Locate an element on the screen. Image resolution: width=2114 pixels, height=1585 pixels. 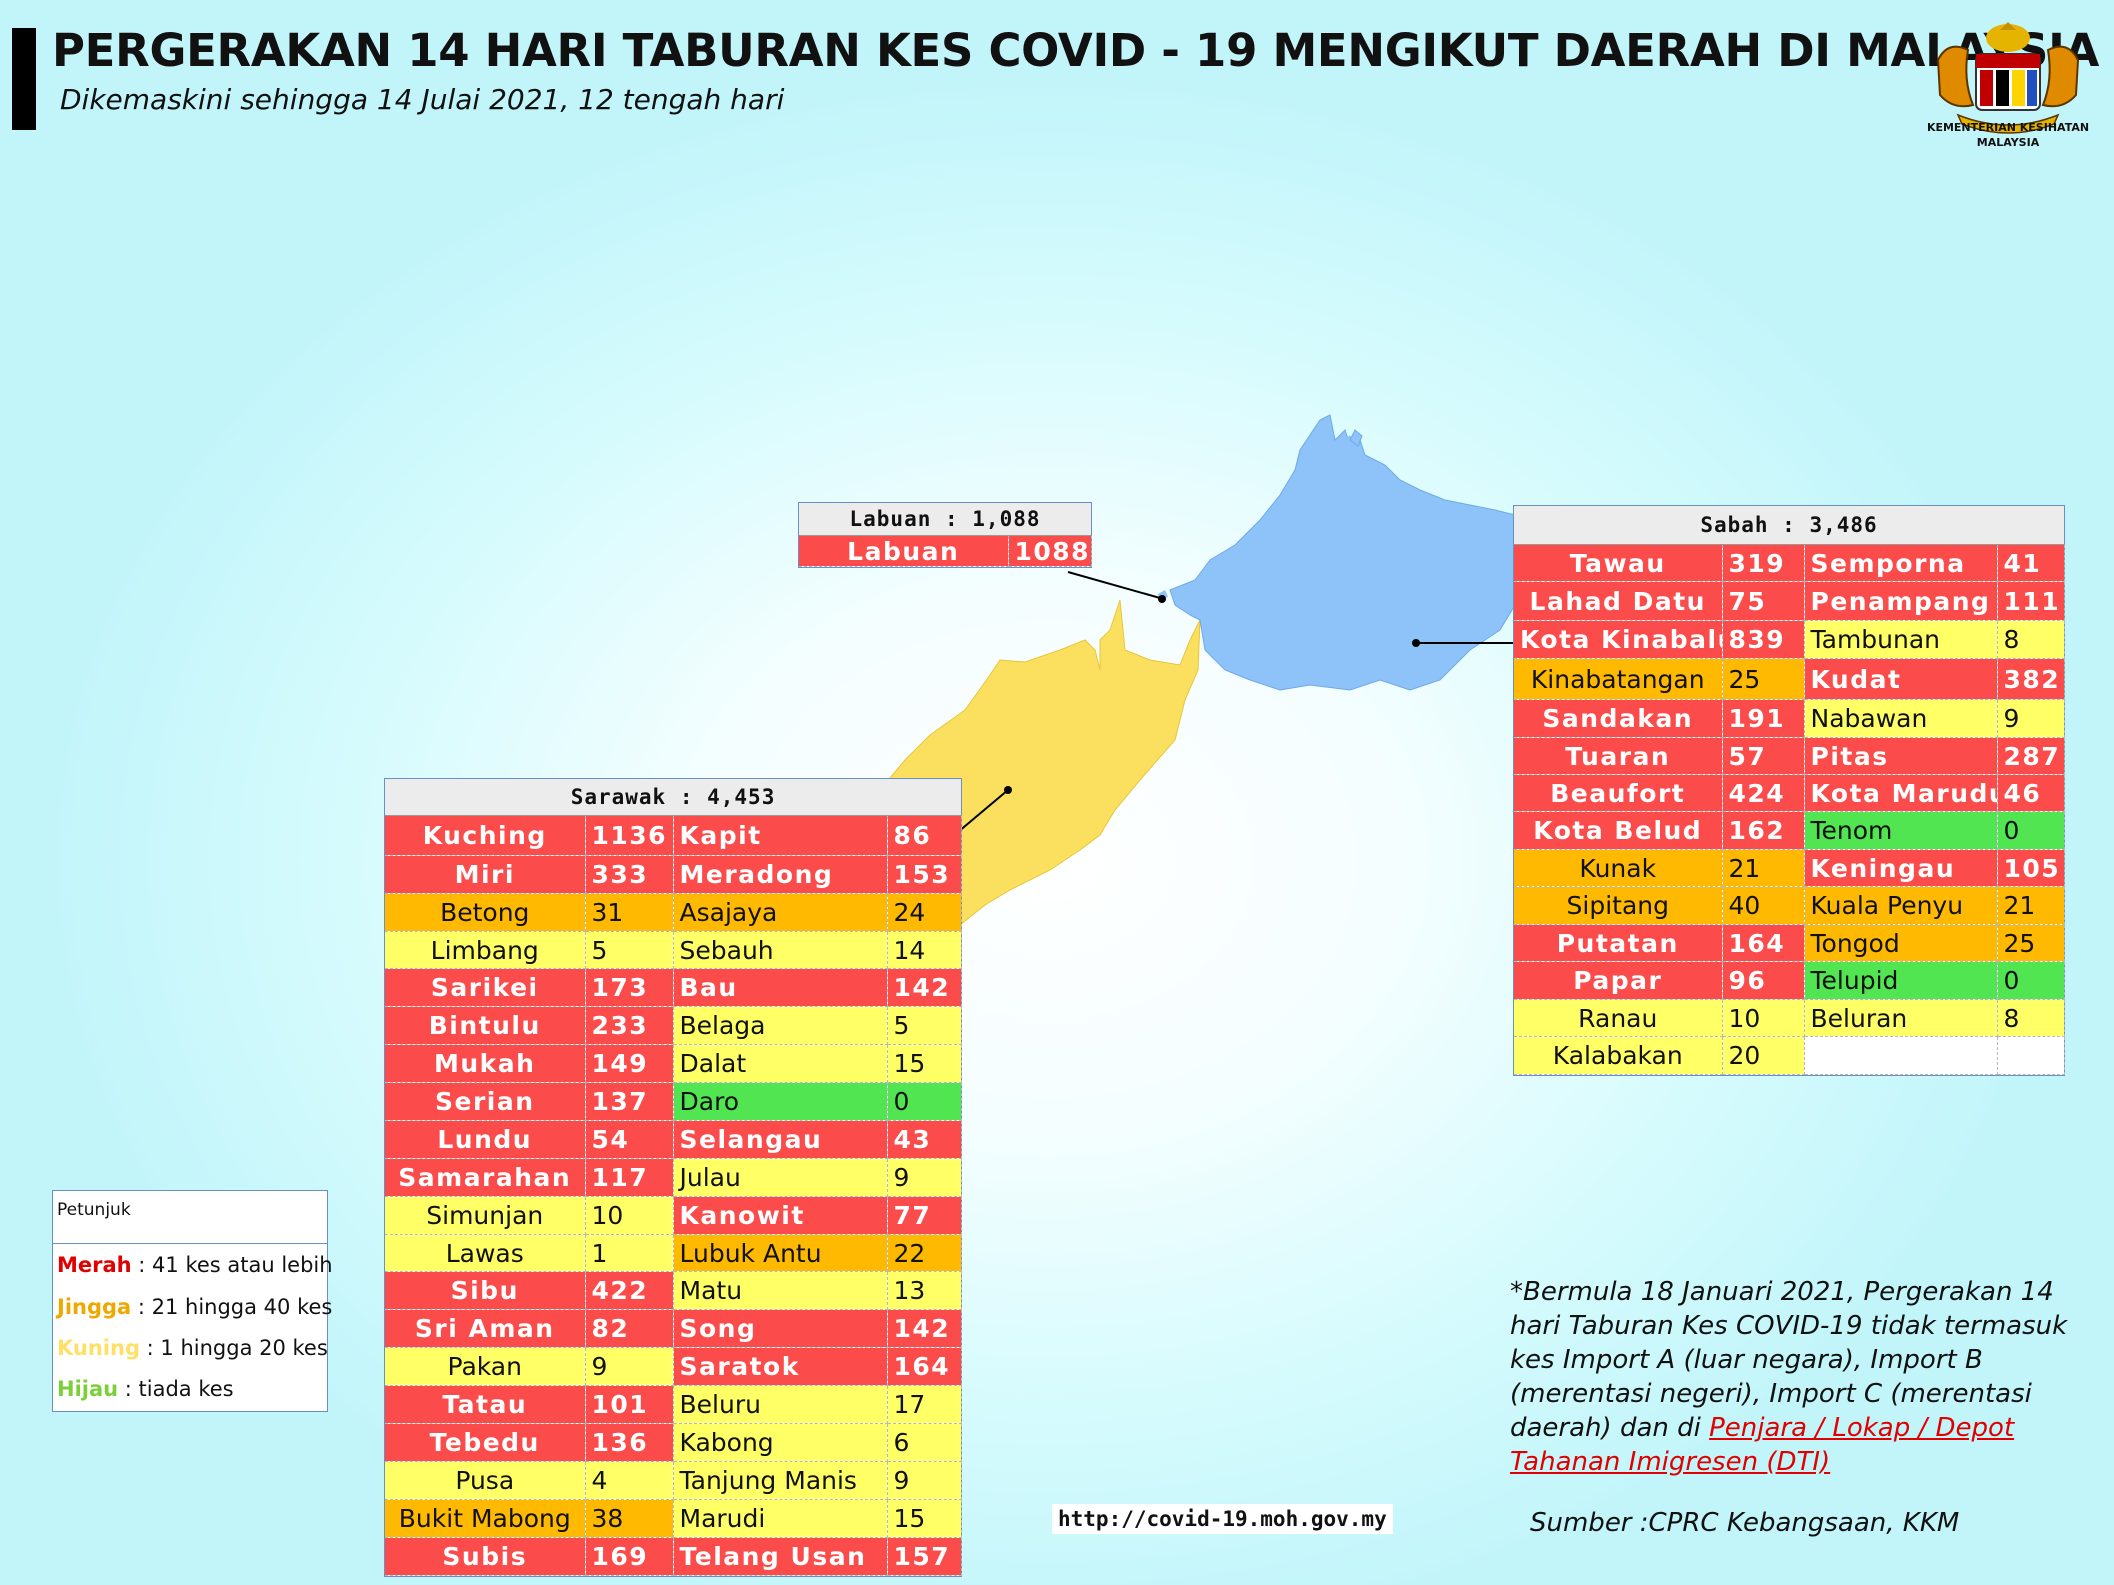
district-name: Kabong is located at coordinates (780, 1442).